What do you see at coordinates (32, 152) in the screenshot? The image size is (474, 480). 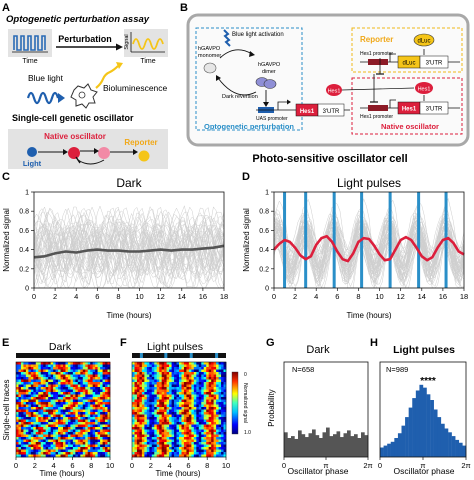 I see `light-node-icon` at bounding box center [32, 152].